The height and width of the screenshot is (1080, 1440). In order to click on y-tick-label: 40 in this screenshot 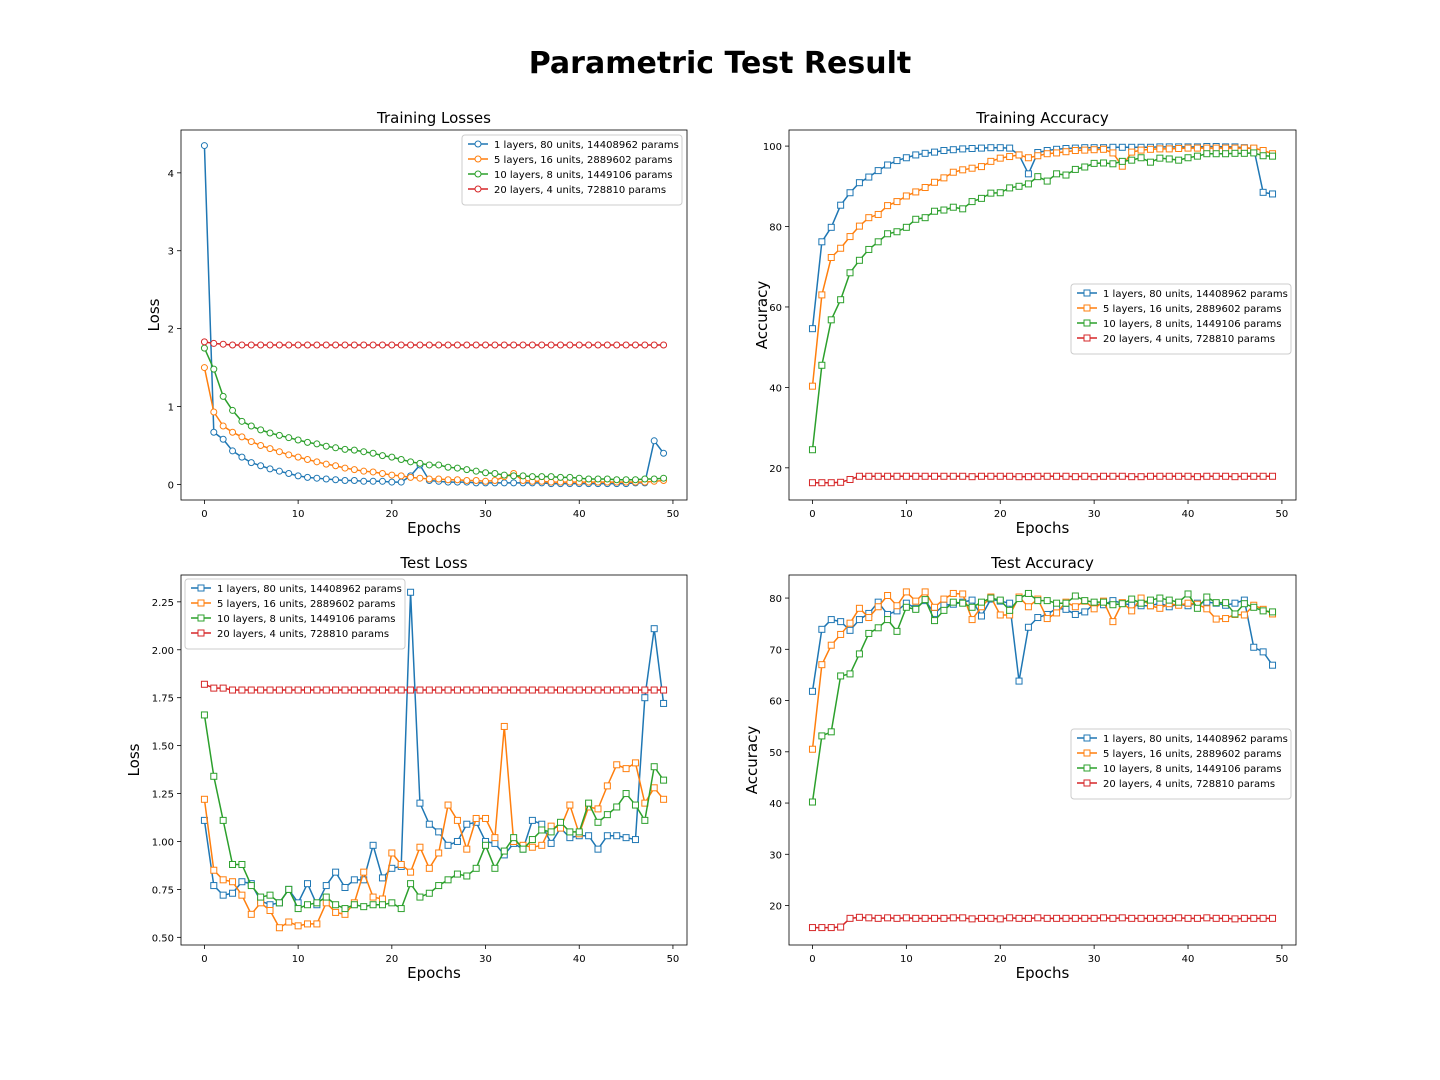, I will do `click(775, 804)`.